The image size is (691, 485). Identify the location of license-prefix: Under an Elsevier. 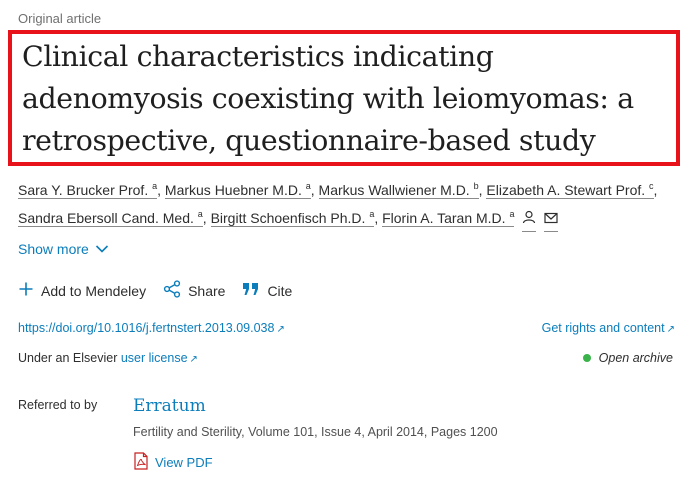
(68, 358).